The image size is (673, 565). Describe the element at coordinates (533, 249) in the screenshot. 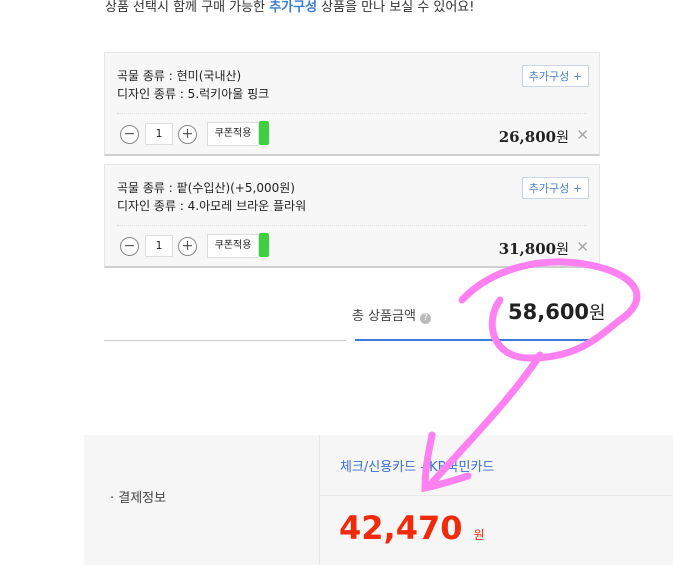

I see `item-price: 31,800원` at that location.